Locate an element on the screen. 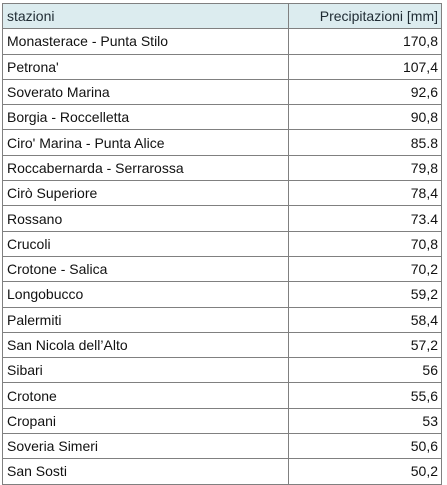 The height and width of the screenshot is (485, 447). table-row: Petrona' 107,4 is located at coordinates (221, 66).